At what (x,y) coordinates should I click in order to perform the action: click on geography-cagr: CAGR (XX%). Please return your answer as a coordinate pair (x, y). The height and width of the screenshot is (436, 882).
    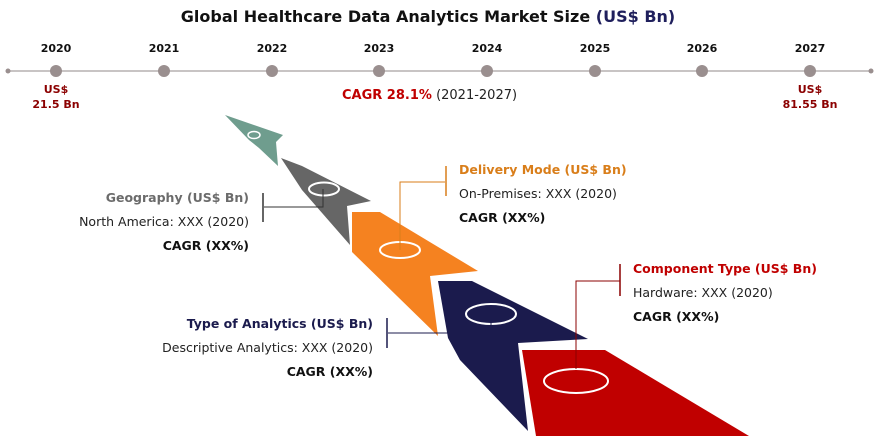
    Looking at the image, I should click on (205, 245).